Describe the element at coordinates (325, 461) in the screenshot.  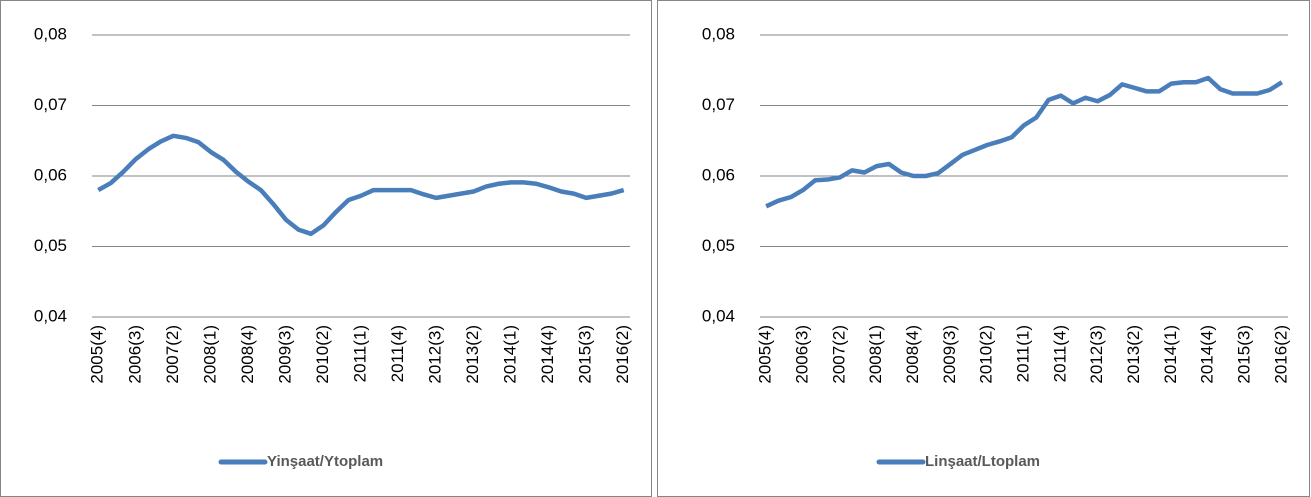
I see `legend-text: Yinşaat/Ytoplam` at that location.